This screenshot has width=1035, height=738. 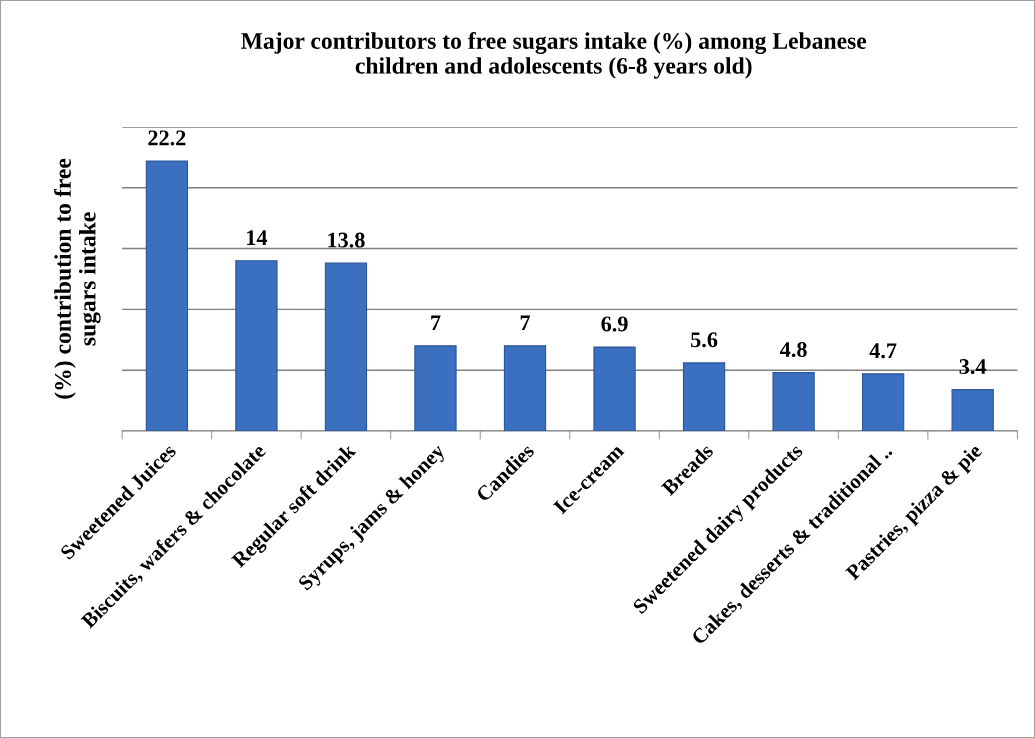 What do you see at coordinates (704, 340) in the screenshot?
I see `data-label: 5.6` at bounding box center [704, 340].